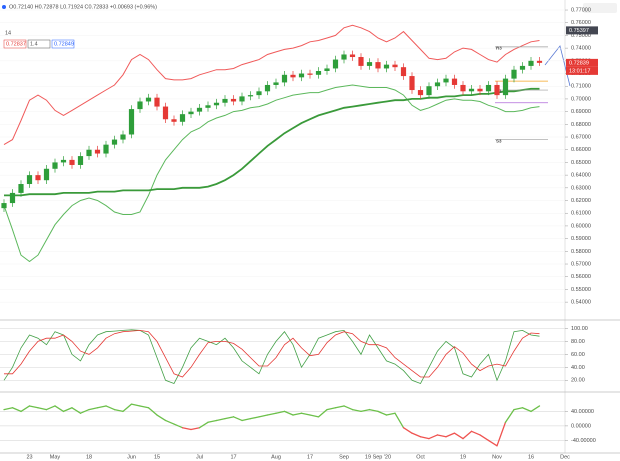 Image resolution: width=620 pixels, height=461 pixels. What do you see at coordinates (581, 226) in the screenshot?
I see `y-tick-label: 0.60000` at bounding box center [581, 226].